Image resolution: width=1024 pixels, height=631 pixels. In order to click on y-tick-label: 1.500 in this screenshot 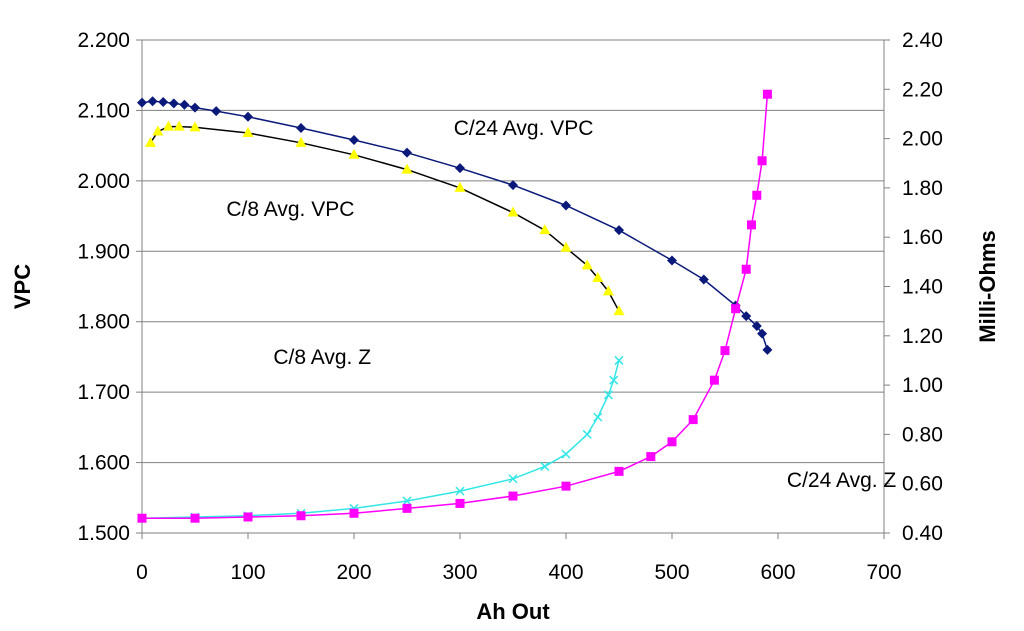, I will do `click(103, 533)`.